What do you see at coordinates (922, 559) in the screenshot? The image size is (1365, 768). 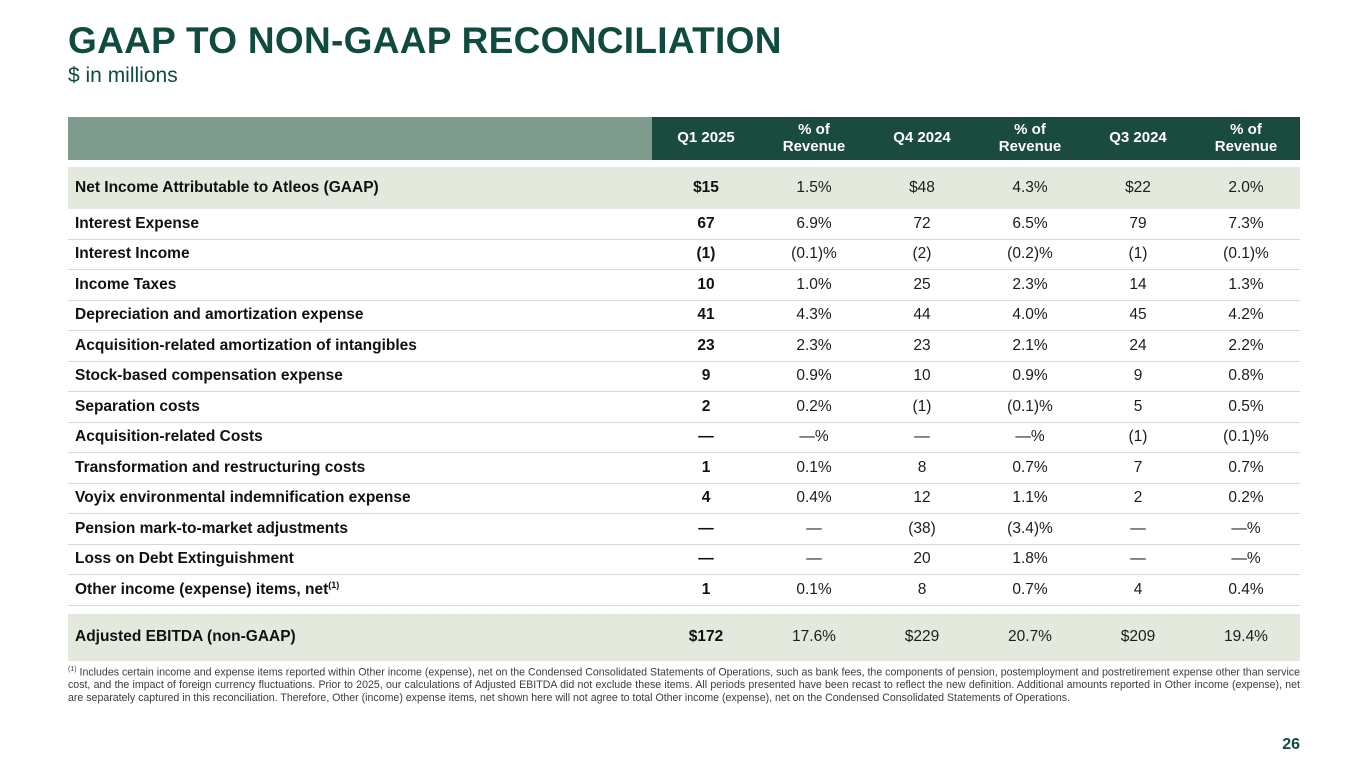 I see `cell-value: 20` at bounding box center [922, 559].